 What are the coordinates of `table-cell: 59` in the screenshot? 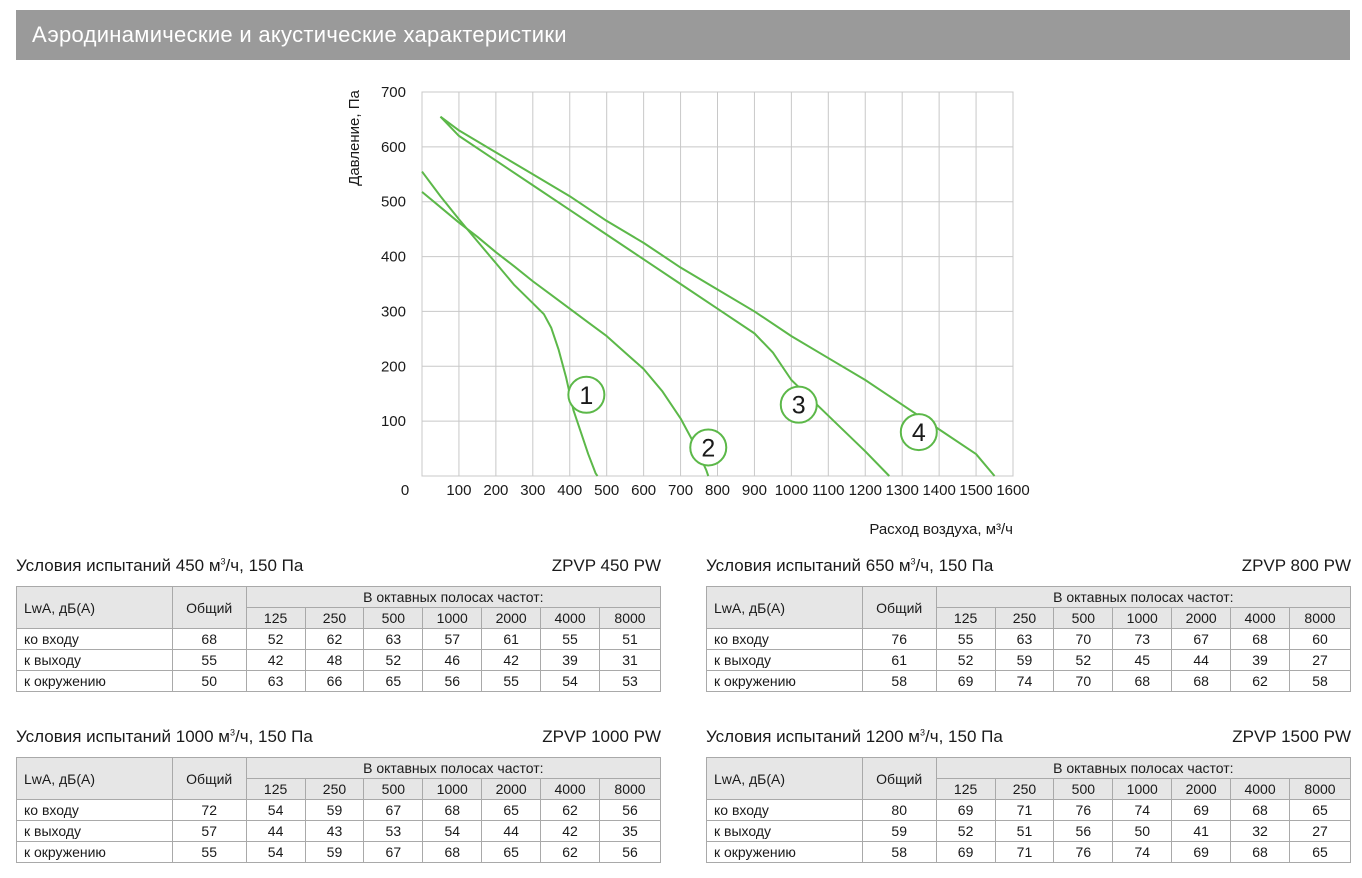 It's located at (1024, 660).